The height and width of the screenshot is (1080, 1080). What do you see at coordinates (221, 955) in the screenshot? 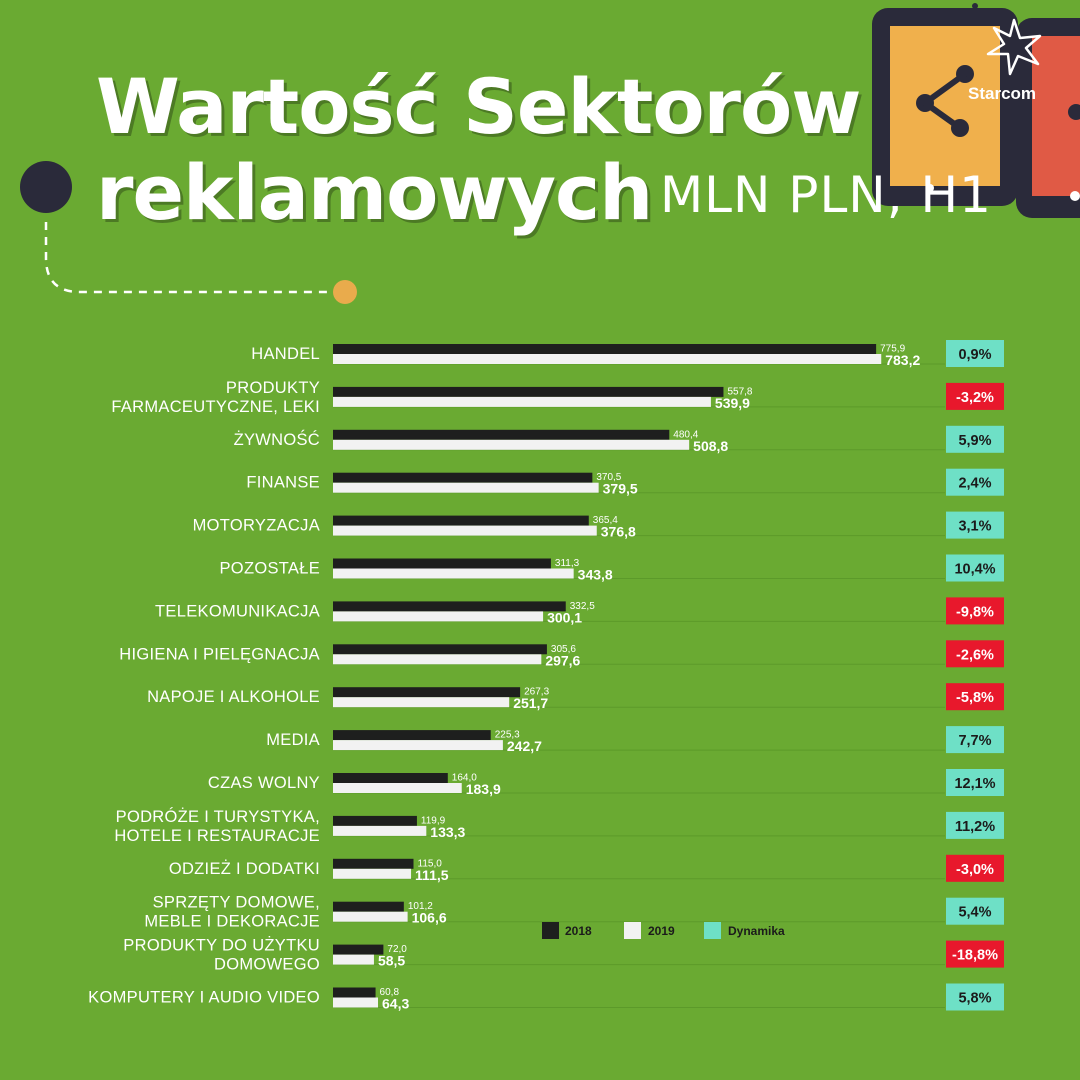
I see `category-label: PRODUKTY DO UŻYTKU DOMOWEGO` at bounding box center [221, 955].